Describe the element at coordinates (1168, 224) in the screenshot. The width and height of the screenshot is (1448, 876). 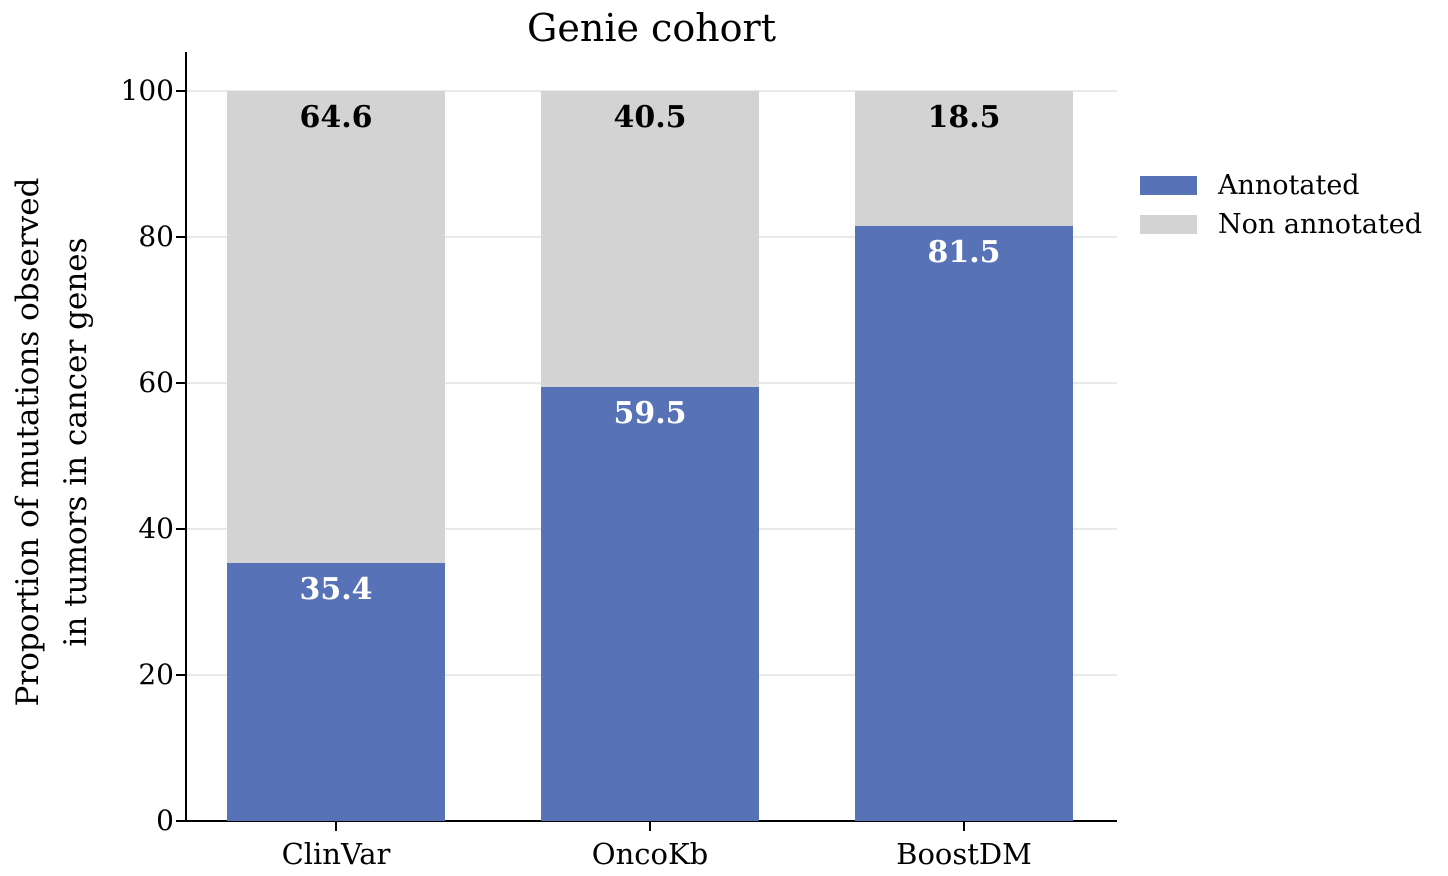
I see `legend-swatch-non-annotated` at that location.